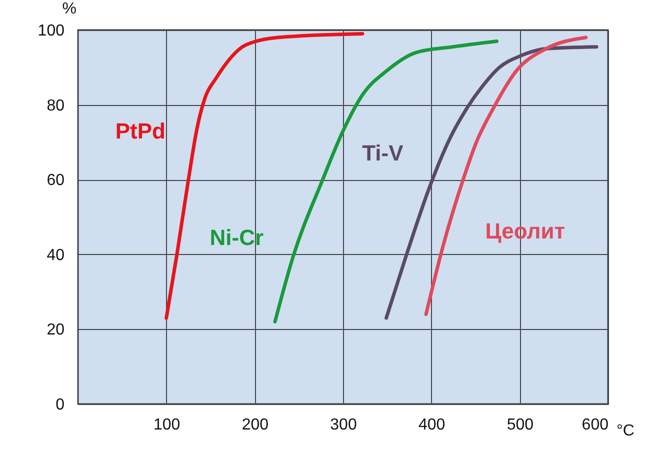 This screenshot has width=663, height=450. I want to click on x-tick-label: 300, so click(343, 425).